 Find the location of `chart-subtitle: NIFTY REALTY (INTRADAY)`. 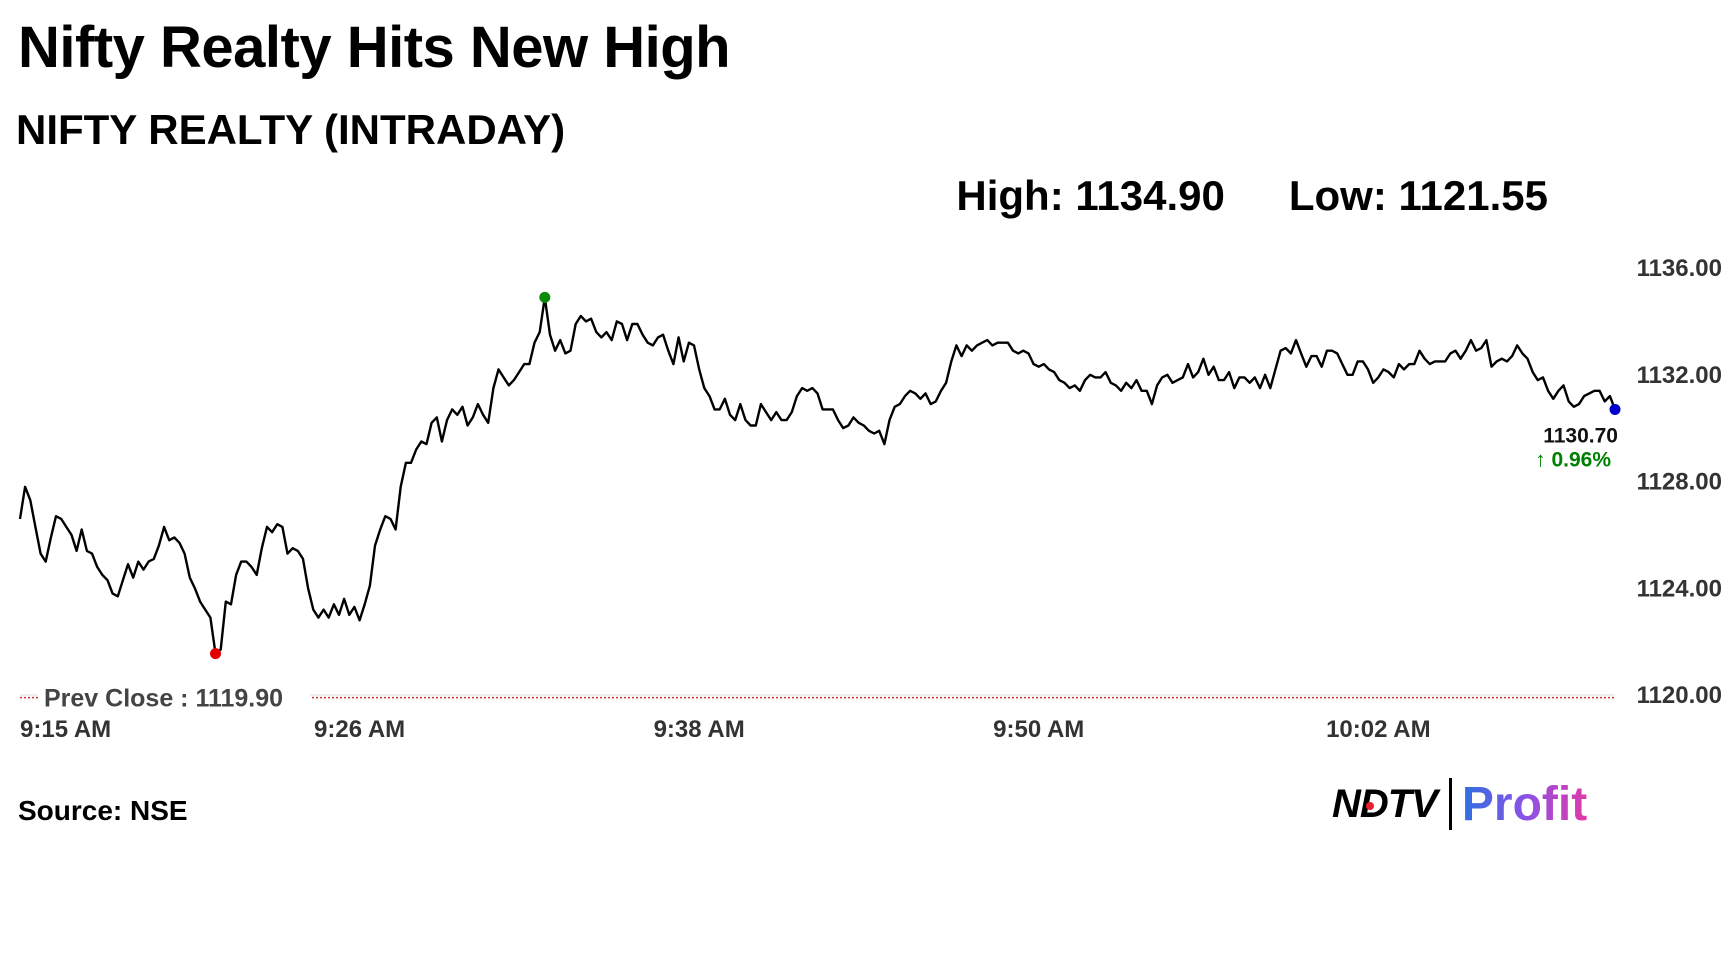

chart-subtitle: NIFTY REALTY (INTRADAY) is located at coordinates (291, 129).